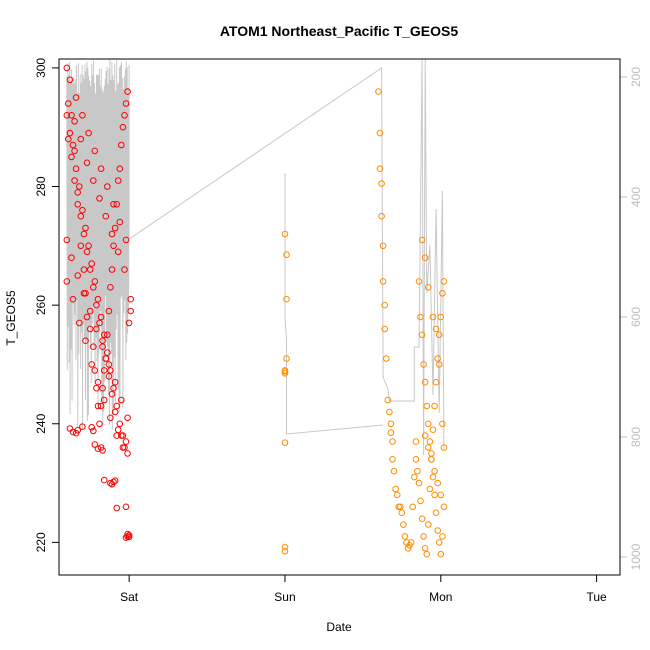 The width and height of the screenshot is (650, 650). Describe the element at coordinates (129, 597) in the screenshot. I see `x-tick-label: Sat` at that location.